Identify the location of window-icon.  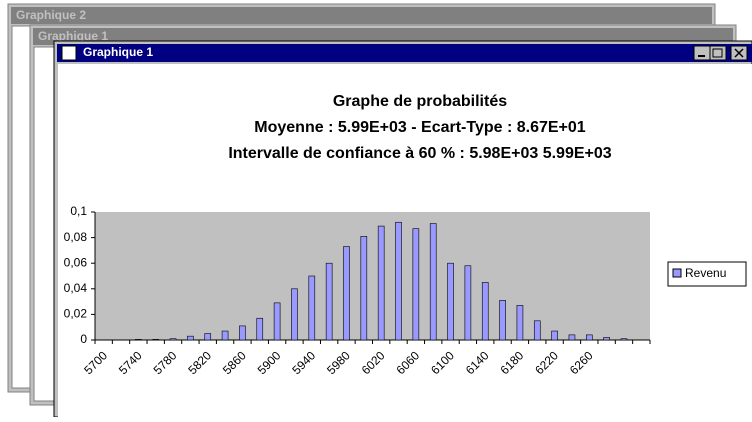
(69, 53).